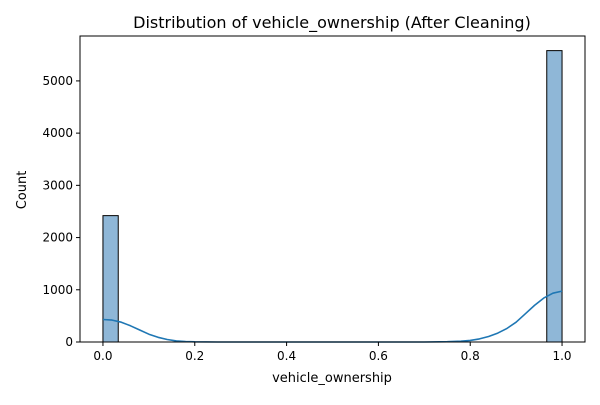 This screenshot has height=405, width=600. What do you see at coordinates (69, 342) in the screenshot?
I see `y-tick-label: 0` at bounding box center [69, 342].